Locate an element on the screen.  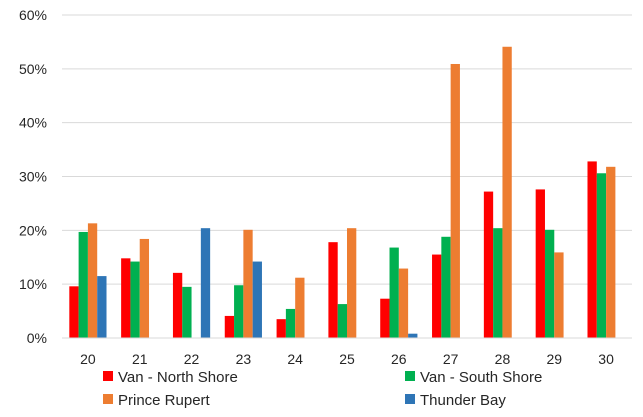
x-tick-label: 24 is located at coordinates (295, 359).